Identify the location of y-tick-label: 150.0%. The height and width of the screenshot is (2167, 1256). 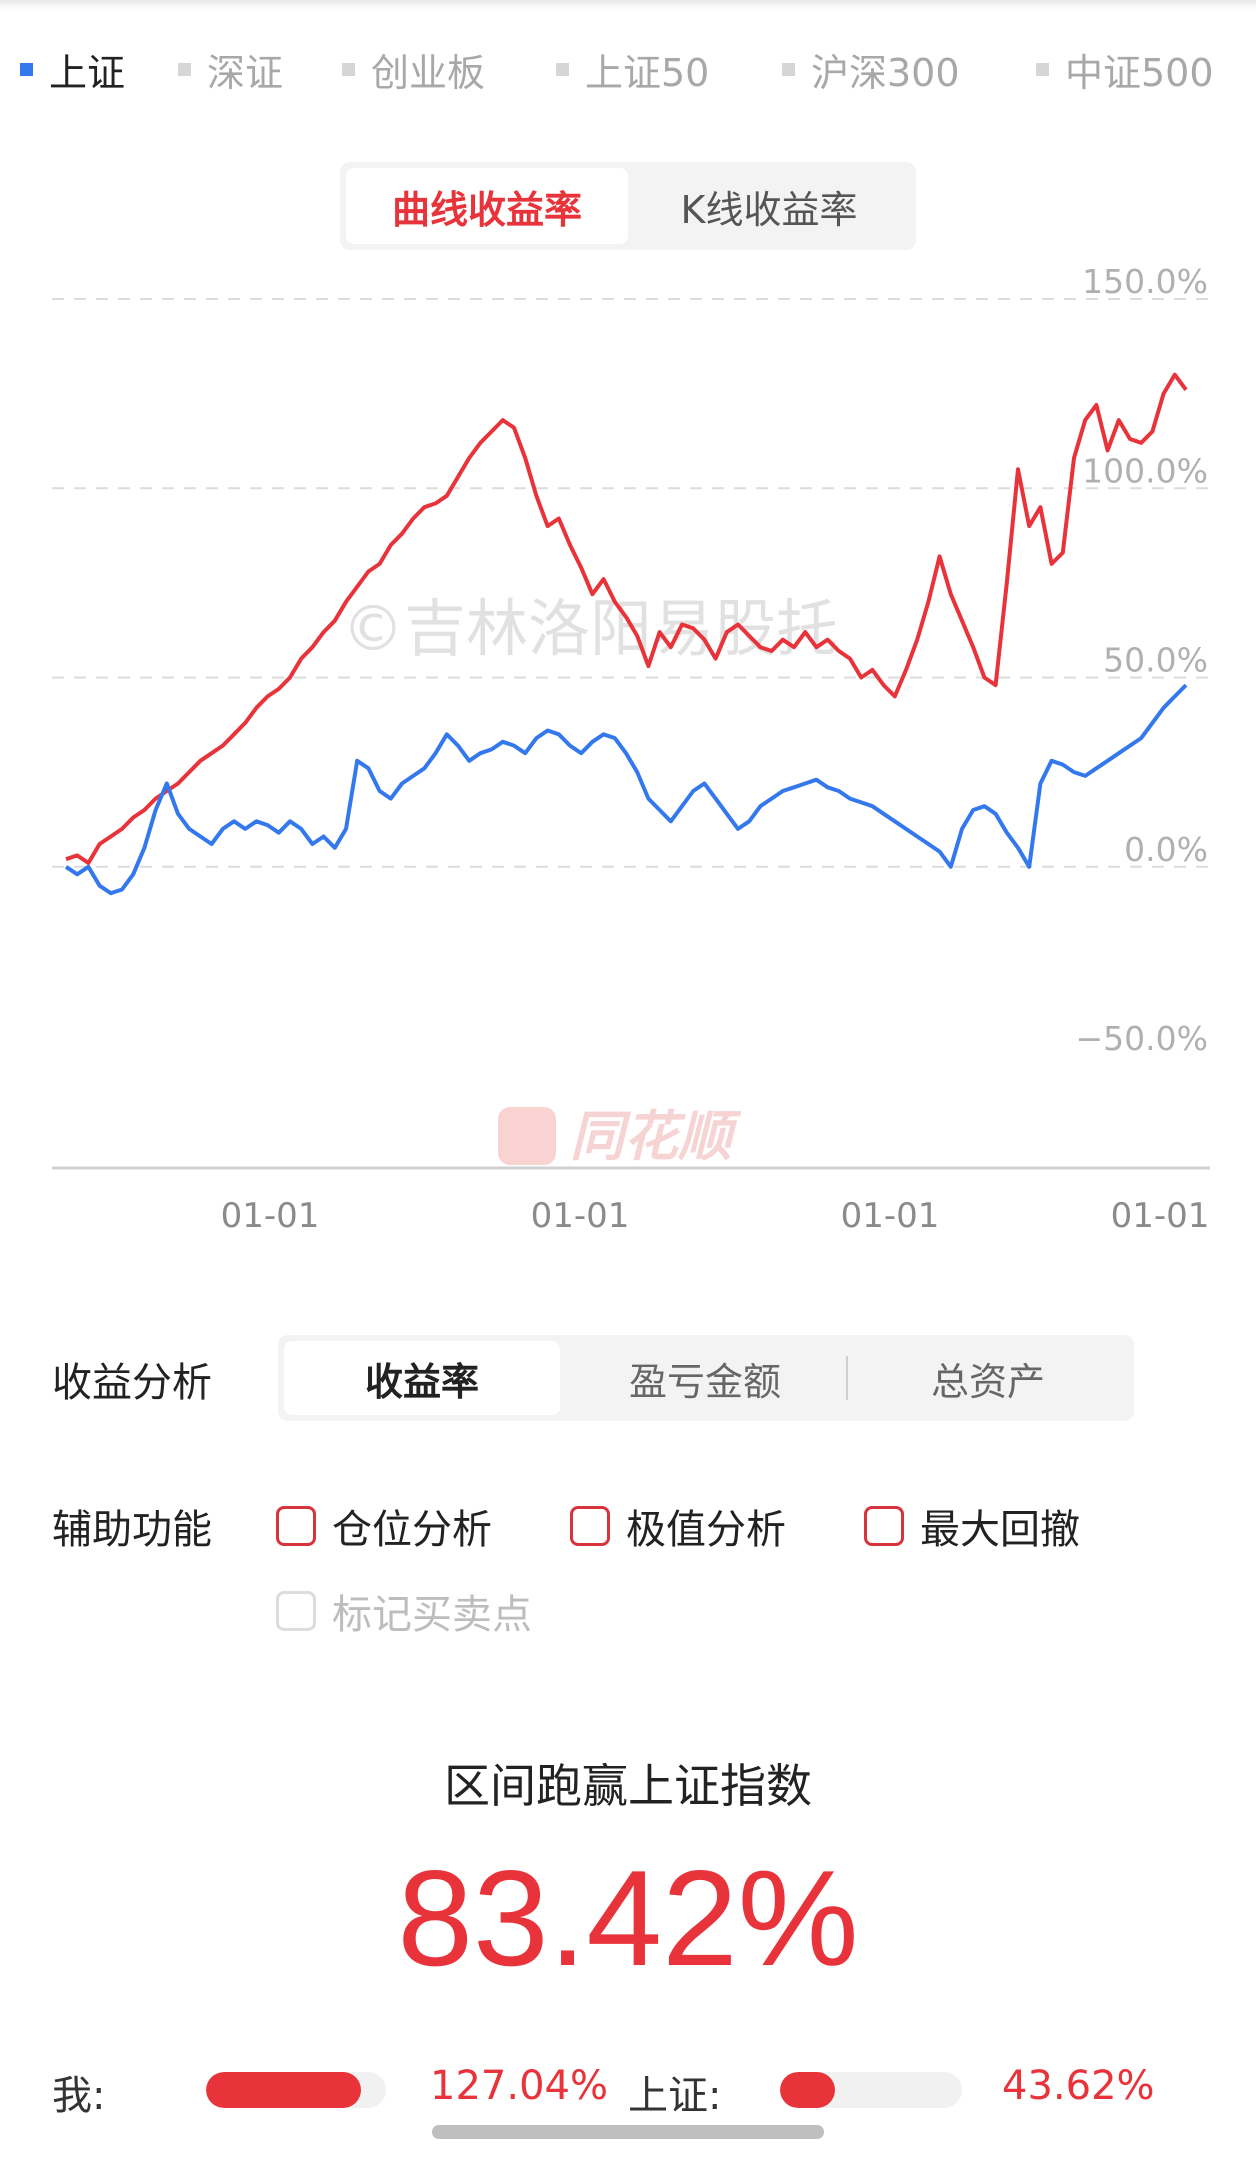
(1145, 281).